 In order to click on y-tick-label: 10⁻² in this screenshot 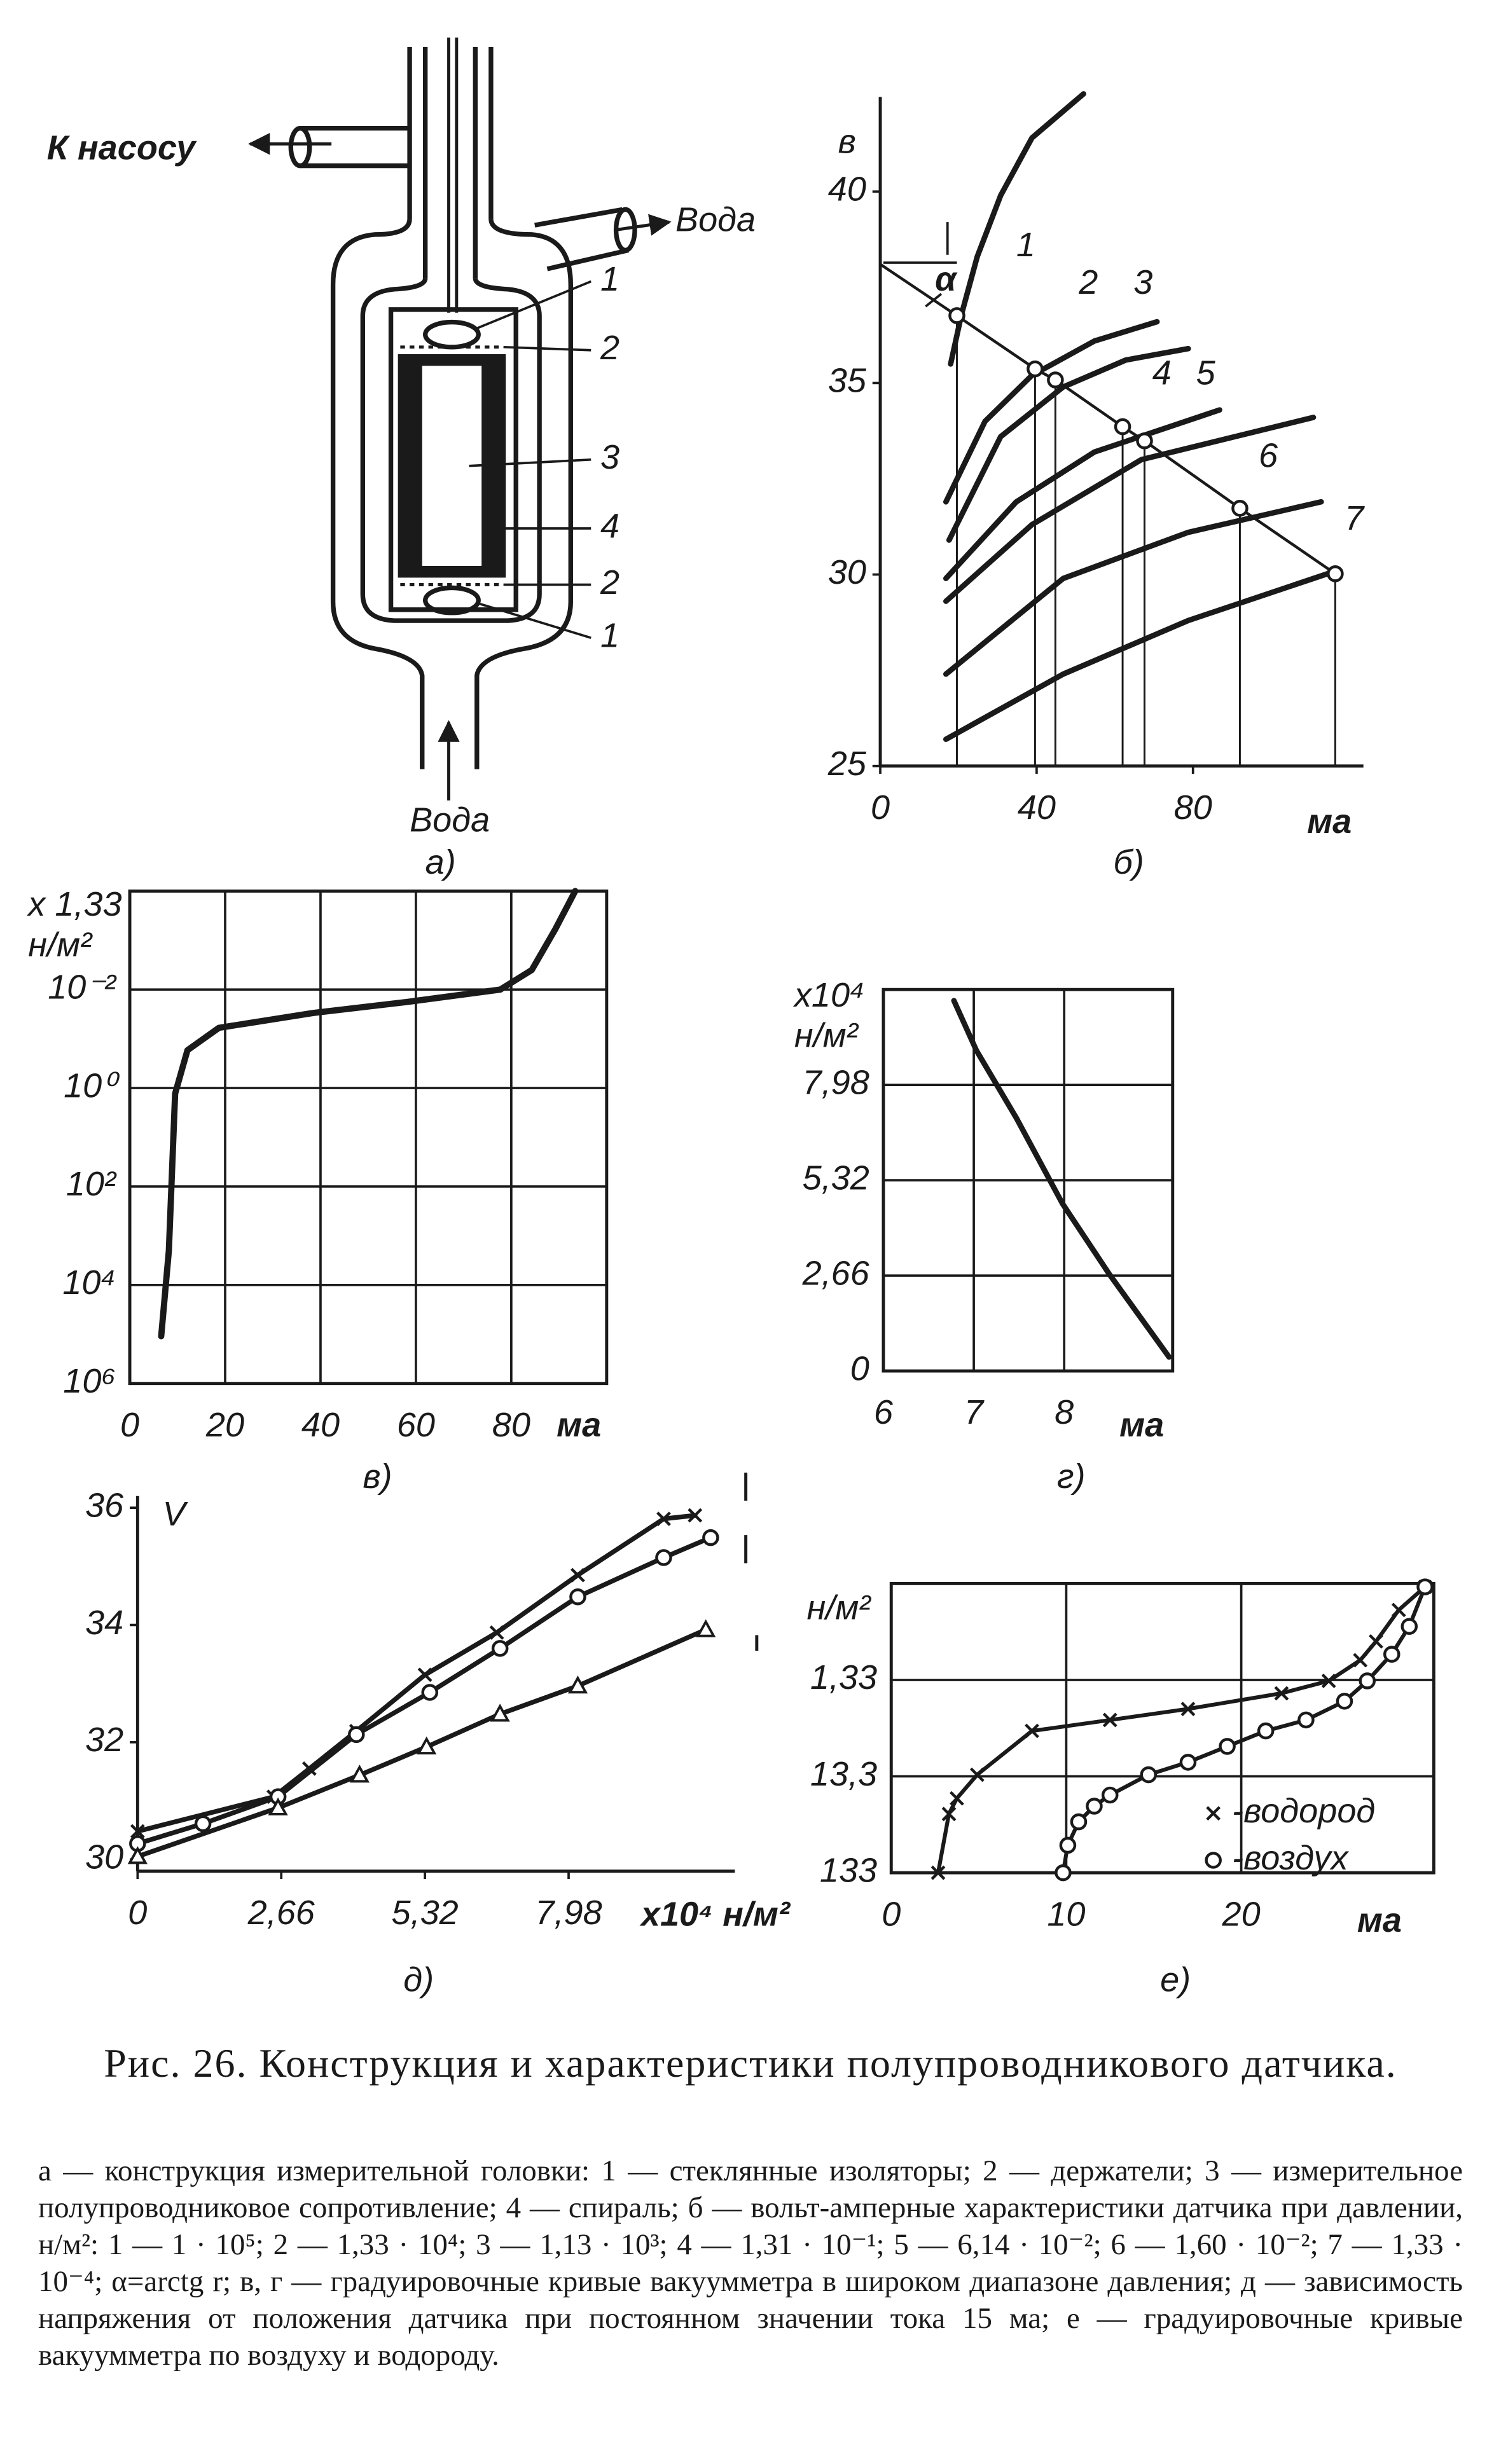, I will do `click(83, 987)`.